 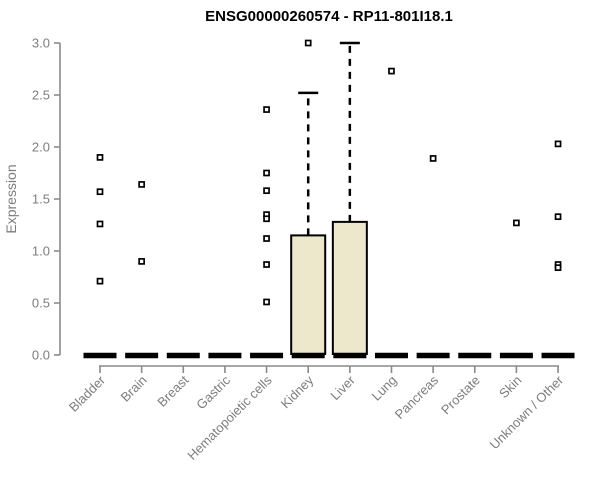 I want to click on y-axis-label: Expression, so click(x=11, y=198).